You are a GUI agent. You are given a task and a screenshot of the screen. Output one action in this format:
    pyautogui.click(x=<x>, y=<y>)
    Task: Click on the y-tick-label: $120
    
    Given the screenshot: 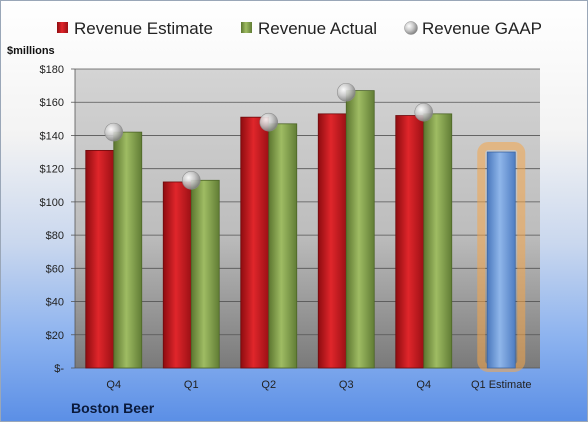 What is the action you would take?
    pyautogui.click(x=52, y=170)
    